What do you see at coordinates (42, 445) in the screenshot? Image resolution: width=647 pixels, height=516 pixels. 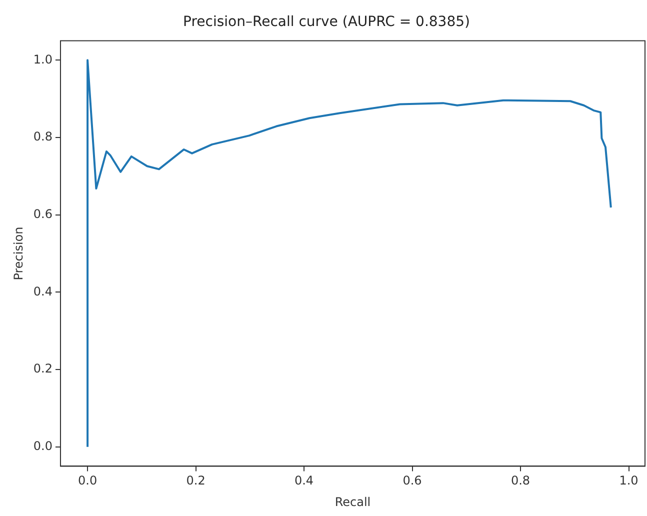 I see `y-tick-label: 0.0` at bounding box center [42, 445].